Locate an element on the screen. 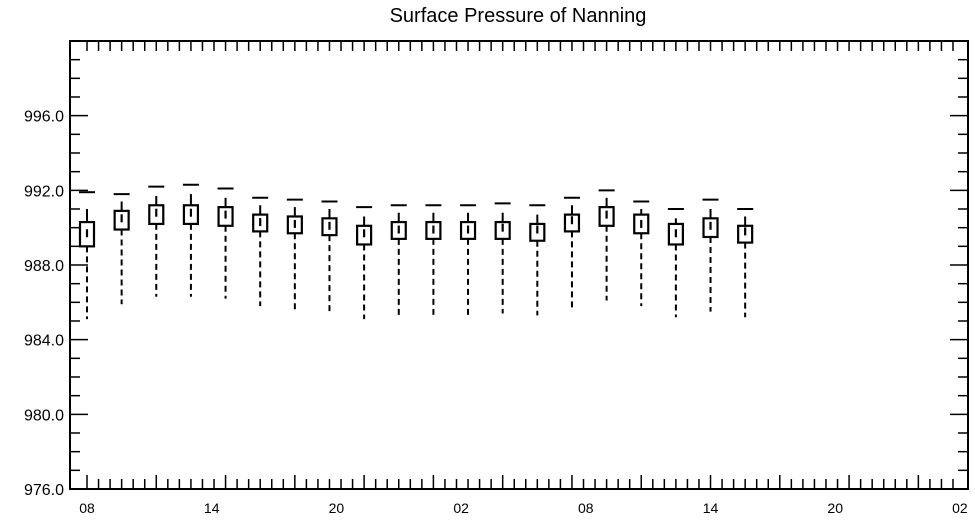  y-tick-label: 984.0 is located at coordinates (44, 341).